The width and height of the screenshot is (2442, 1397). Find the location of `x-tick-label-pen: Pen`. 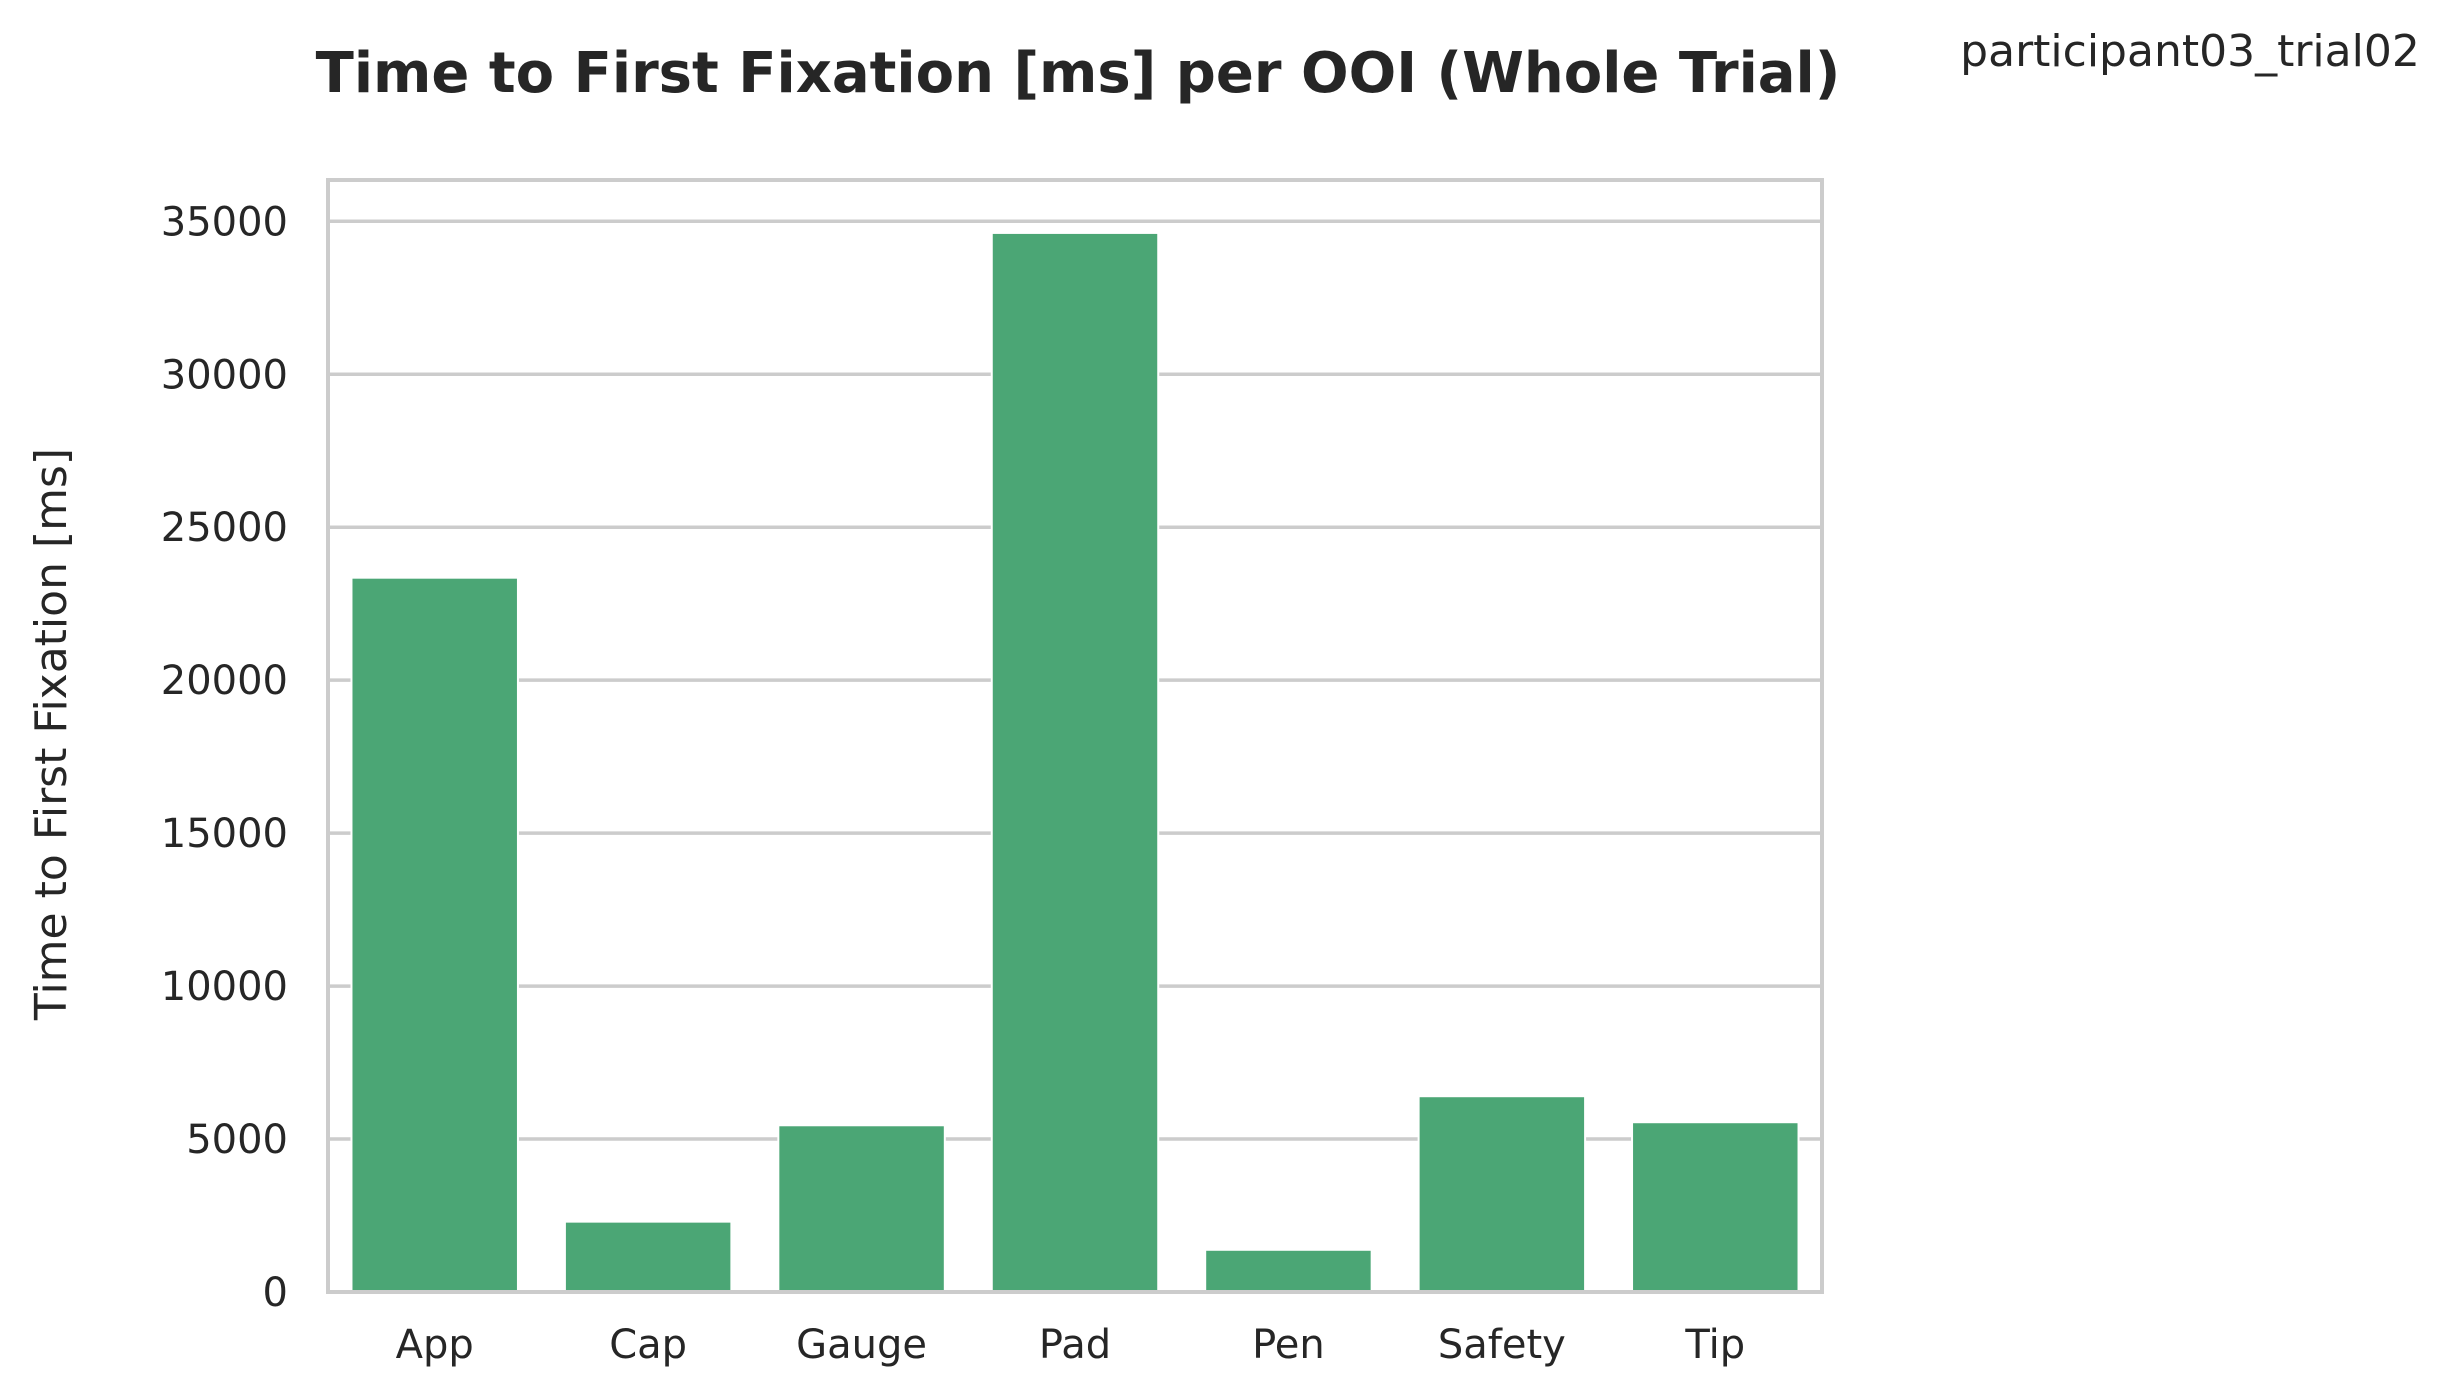

x-tick-label-pen: Pen is located at coordinates (1288, 1345).